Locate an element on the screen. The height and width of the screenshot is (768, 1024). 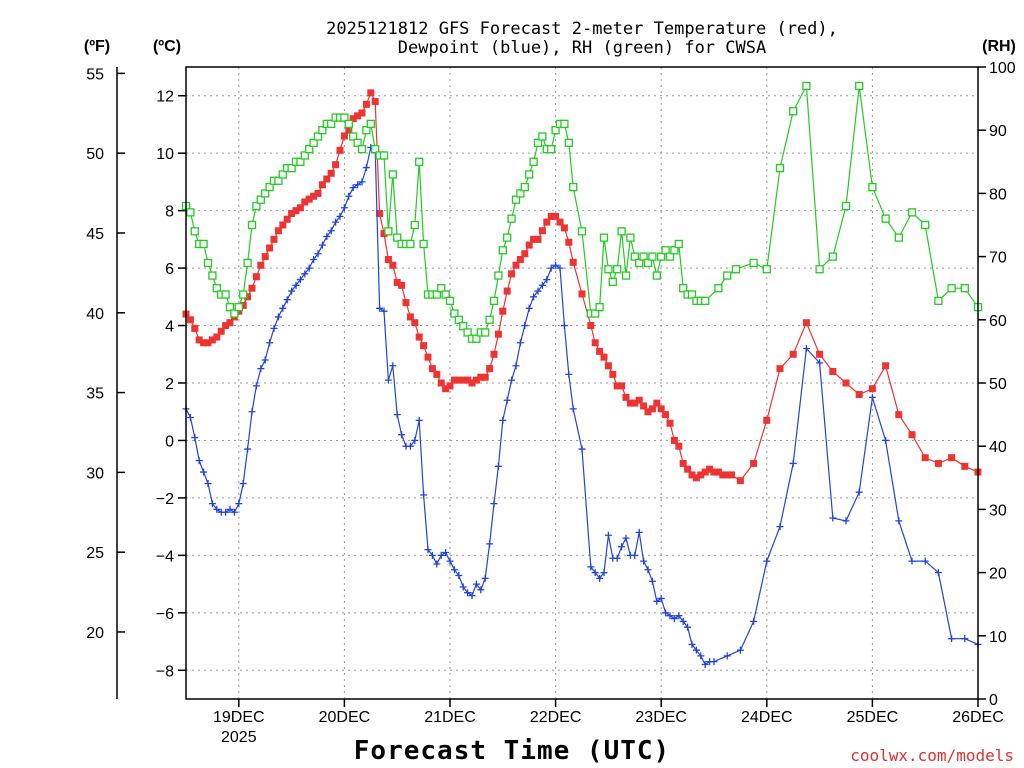
celsius-tick-label: −8 is located at coordinates (165, 671).